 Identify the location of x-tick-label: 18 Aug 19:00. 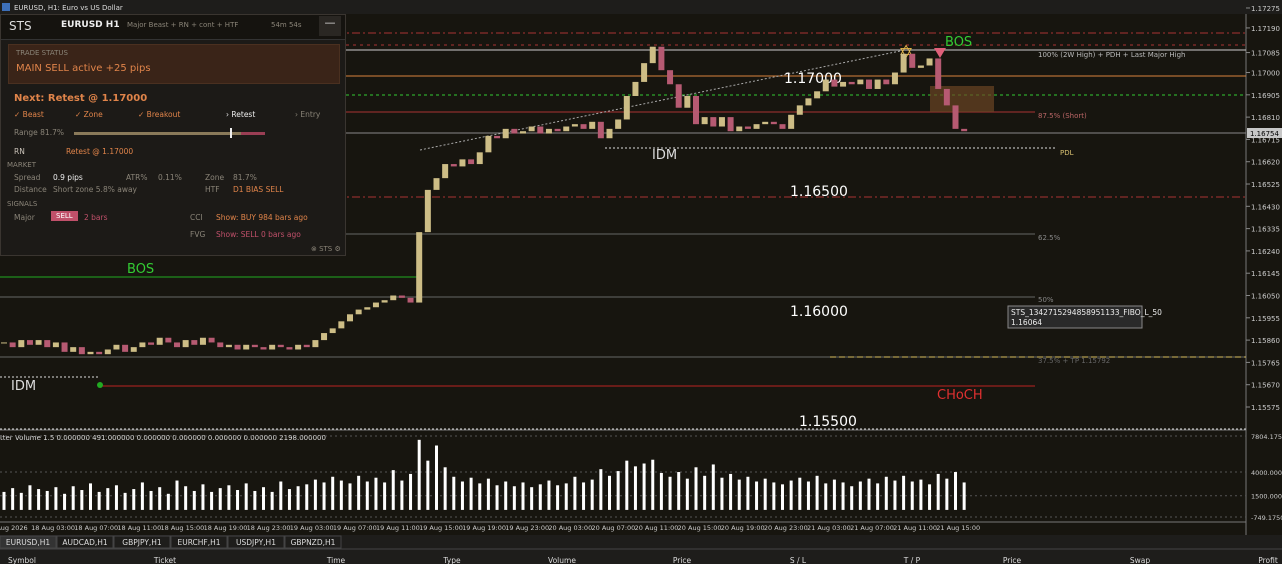
(226, 528).